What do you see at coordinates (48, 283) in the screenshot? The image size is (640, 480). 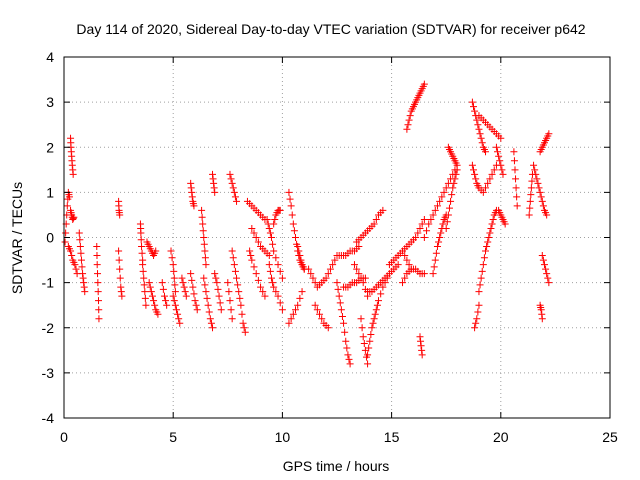 I see `y-tick-label: -1` at bounding box center [48, 283].